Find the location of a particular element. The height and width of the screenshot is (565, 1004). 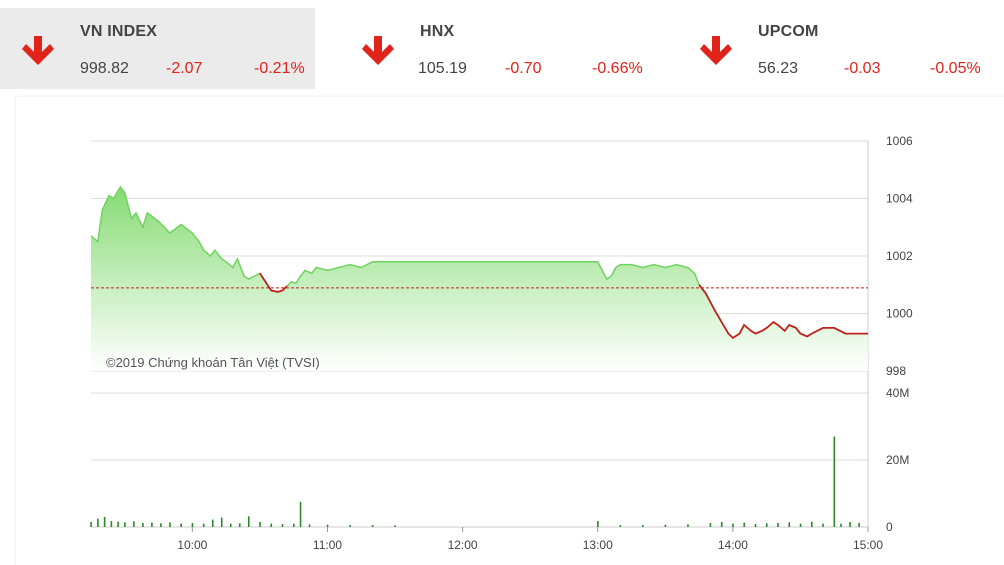

index-change: -0.70 is located at coordinates (523, 68).